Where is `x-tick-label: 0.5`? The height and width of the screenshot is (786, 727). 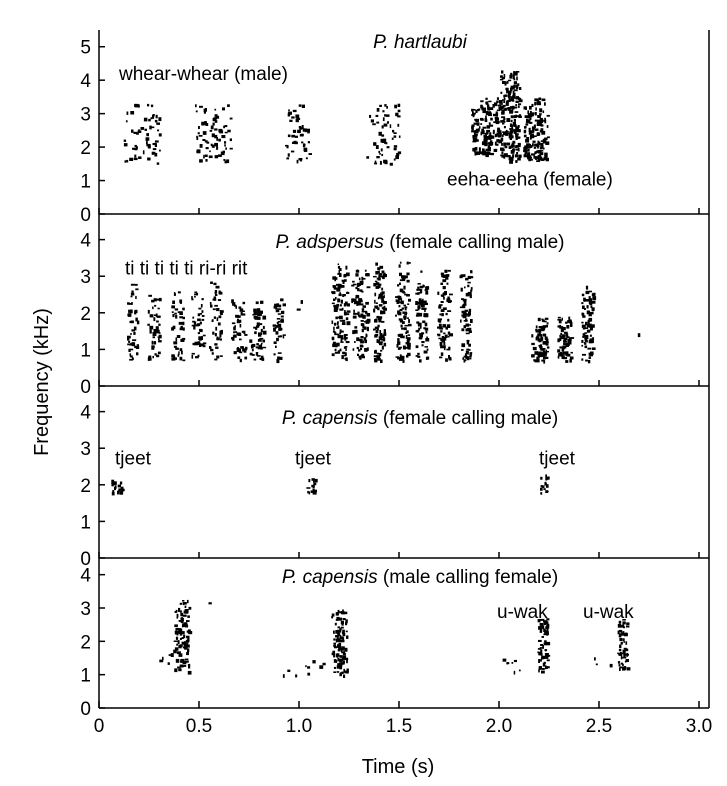
x-tick-label: 0.5 is located at coordinates (199, 726).